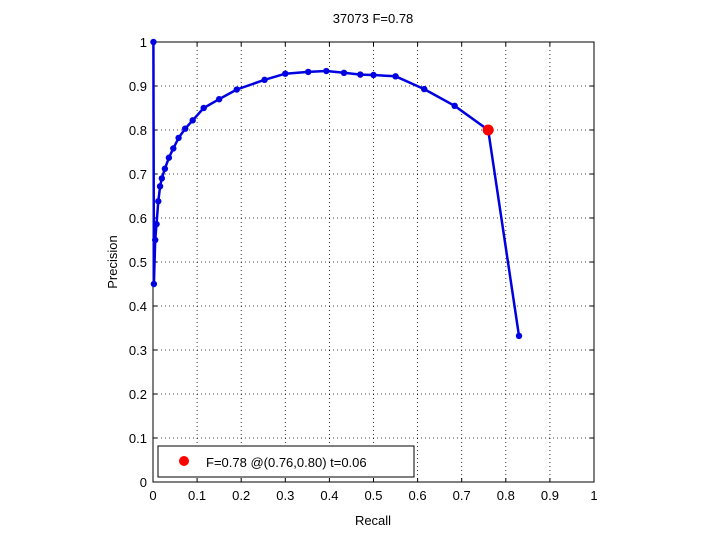  What do you see at coordinates (373, 18) in the screenshot?
I see `chart-title: 37073 F=0.78` at bounding box center [373, 18].